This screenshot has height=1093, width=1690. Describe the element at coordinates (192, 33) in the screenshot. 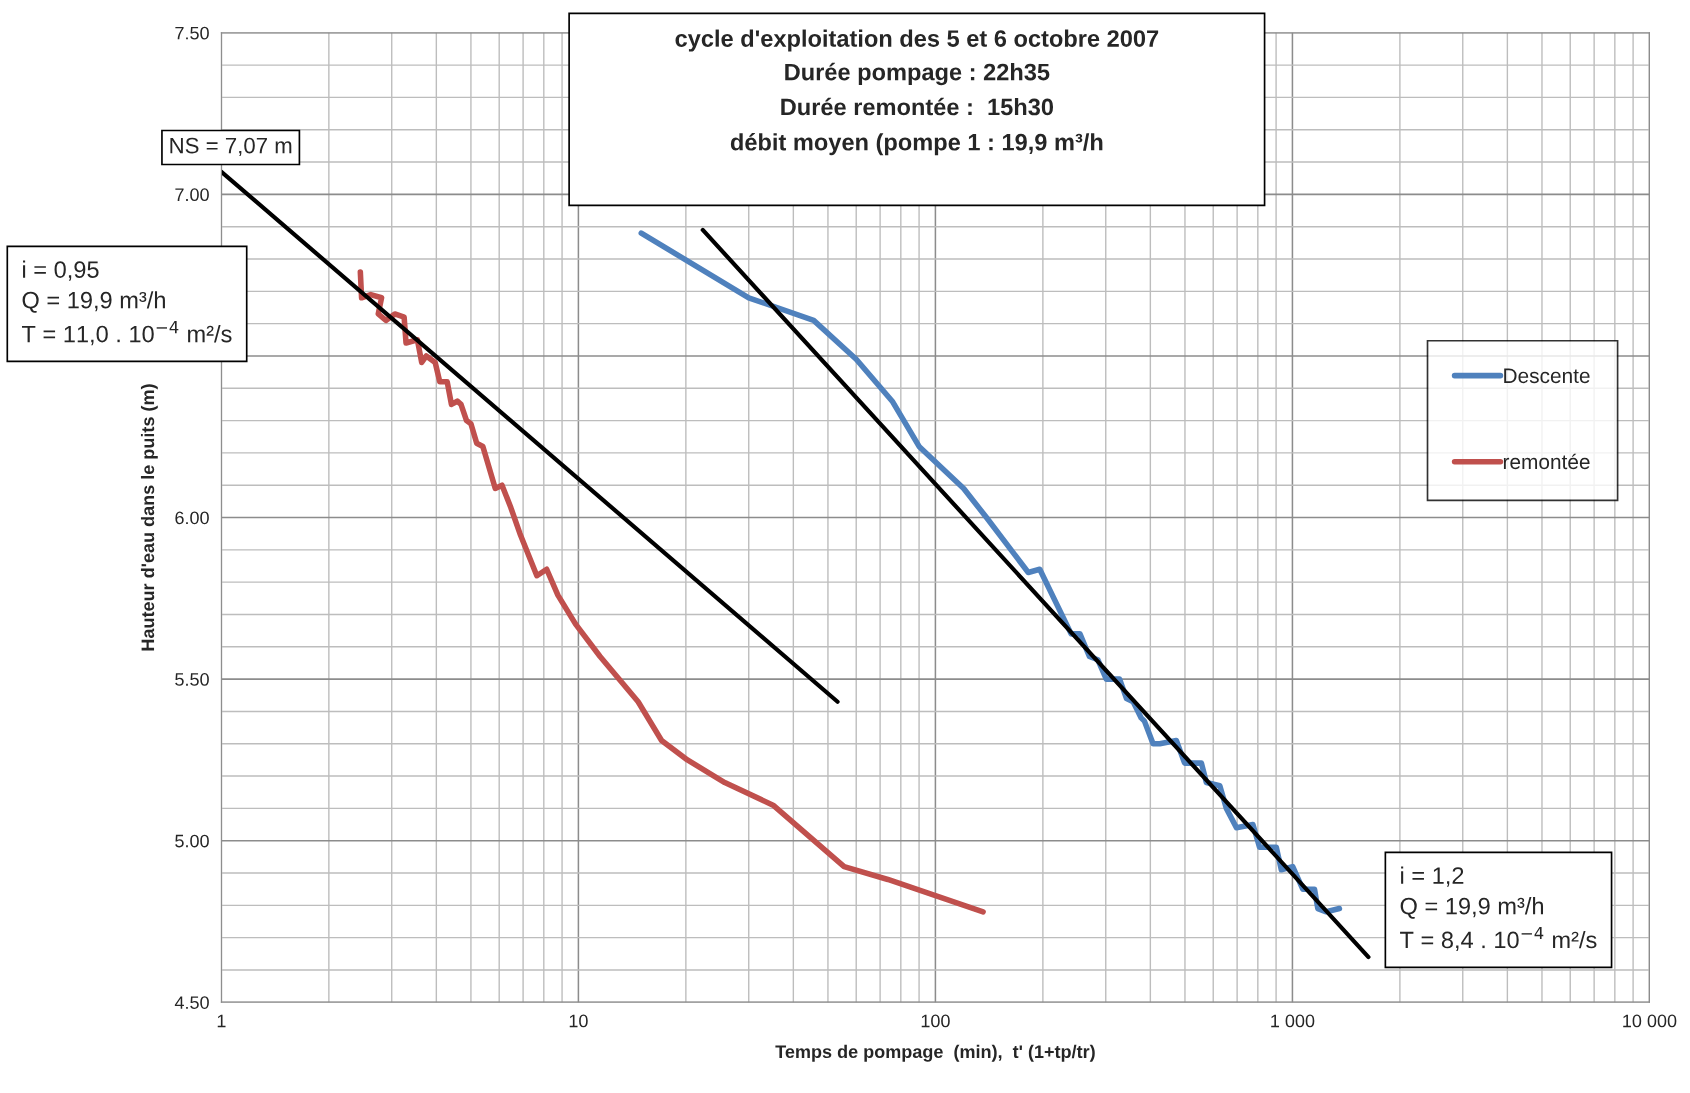

I see `y-tick-label: 7.50` at that location.